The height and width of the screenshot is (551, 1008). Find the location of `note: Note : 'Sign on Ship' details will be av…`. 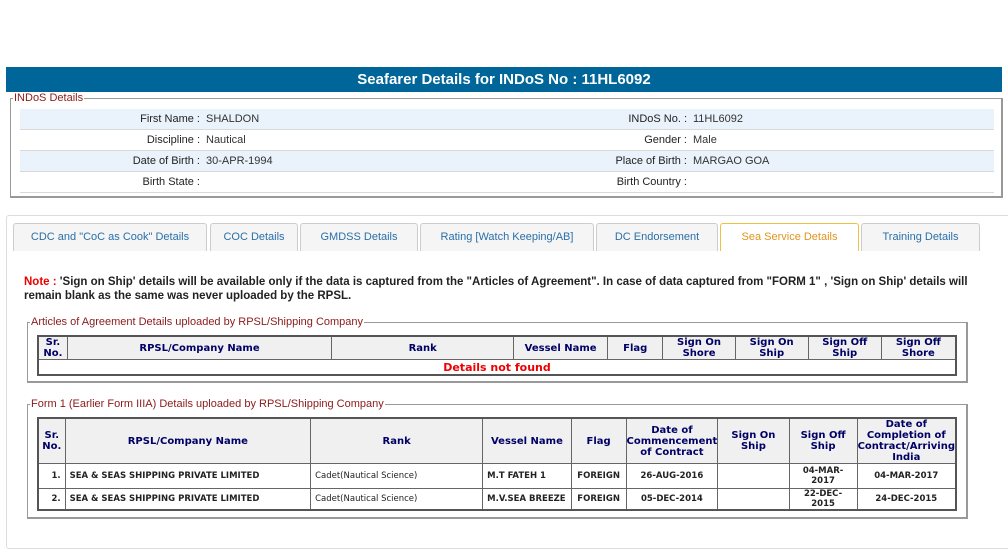

note: Note : 'Sign on Ship' details will be av… is located at coordinates (499, 289).